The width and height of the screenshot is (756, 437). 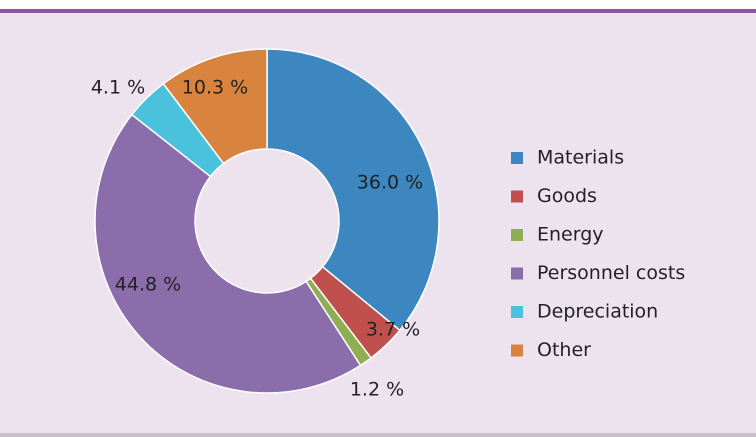 I want to click on legend-label: Depreciation, so click(x=597, y=312).